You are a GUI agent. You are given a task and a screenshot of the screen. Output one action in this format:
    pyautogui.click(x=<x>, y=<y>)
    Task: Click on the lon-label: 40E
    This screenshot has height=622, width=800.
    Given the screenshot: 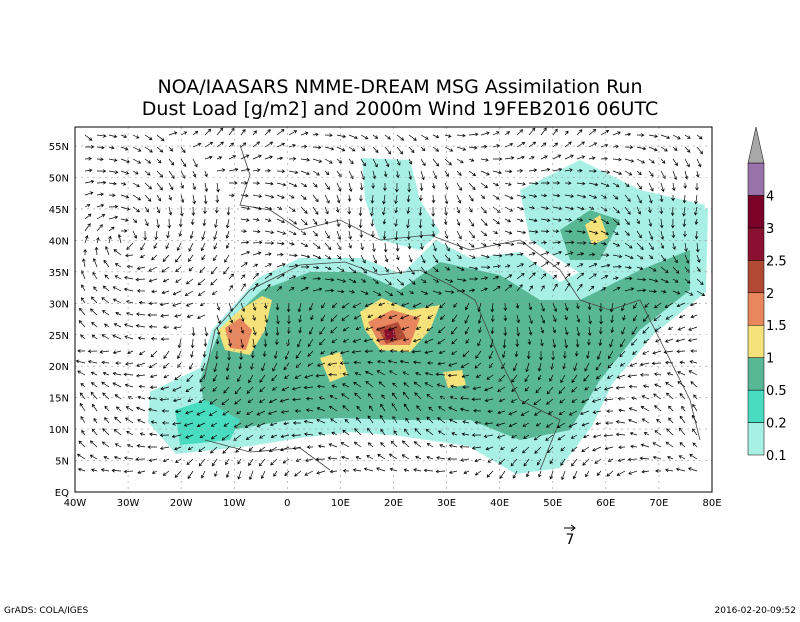 What is the action you would take?
    pyautogui.click(x=499, y=503)
    